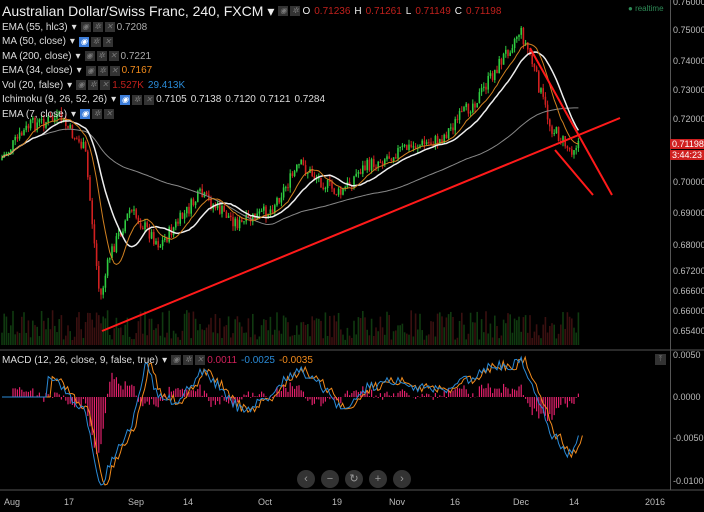 The image size is (704, 512). Describe the element at coordinates (306, 479) in the screenshot. I see `scroll-left-button: ‹` at that location.